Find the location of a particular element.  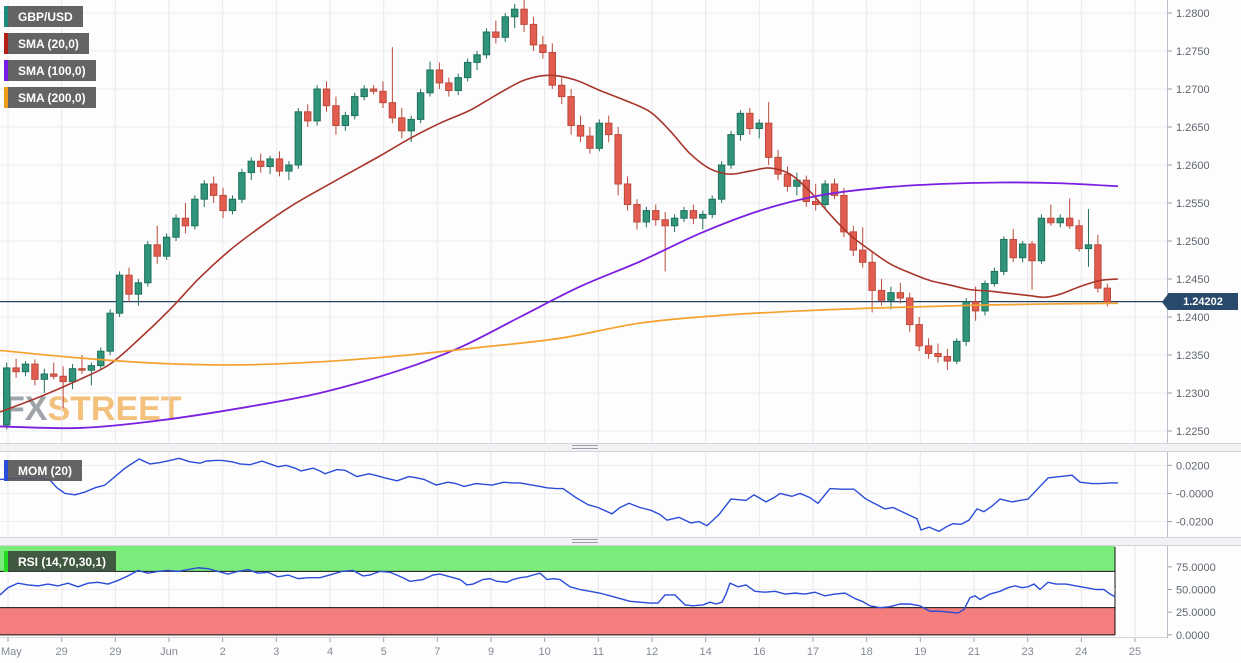

legend-sma100-label: SMA (100,0) is located at coordinates (52, 70).